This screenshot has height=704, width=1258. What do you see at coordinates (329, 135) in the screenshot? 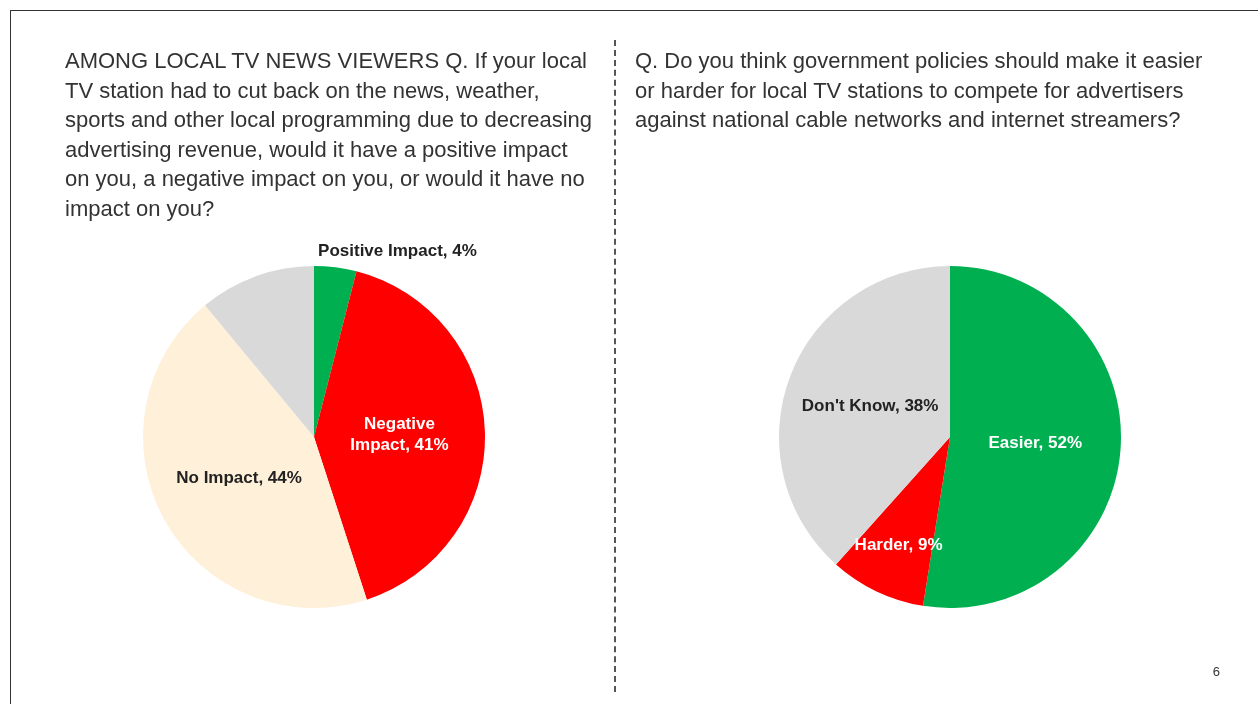
I see `chart-title: AMONG LOCAL TV NEWS VIEWERS Q. If your local TV station had to cut back on the news, weather, sports and other local programming due to decreasing advertising revenue, would it have a positive impact on you, a negative impact on you, or would it have no impact on you?` at bounding box center [329, 135].